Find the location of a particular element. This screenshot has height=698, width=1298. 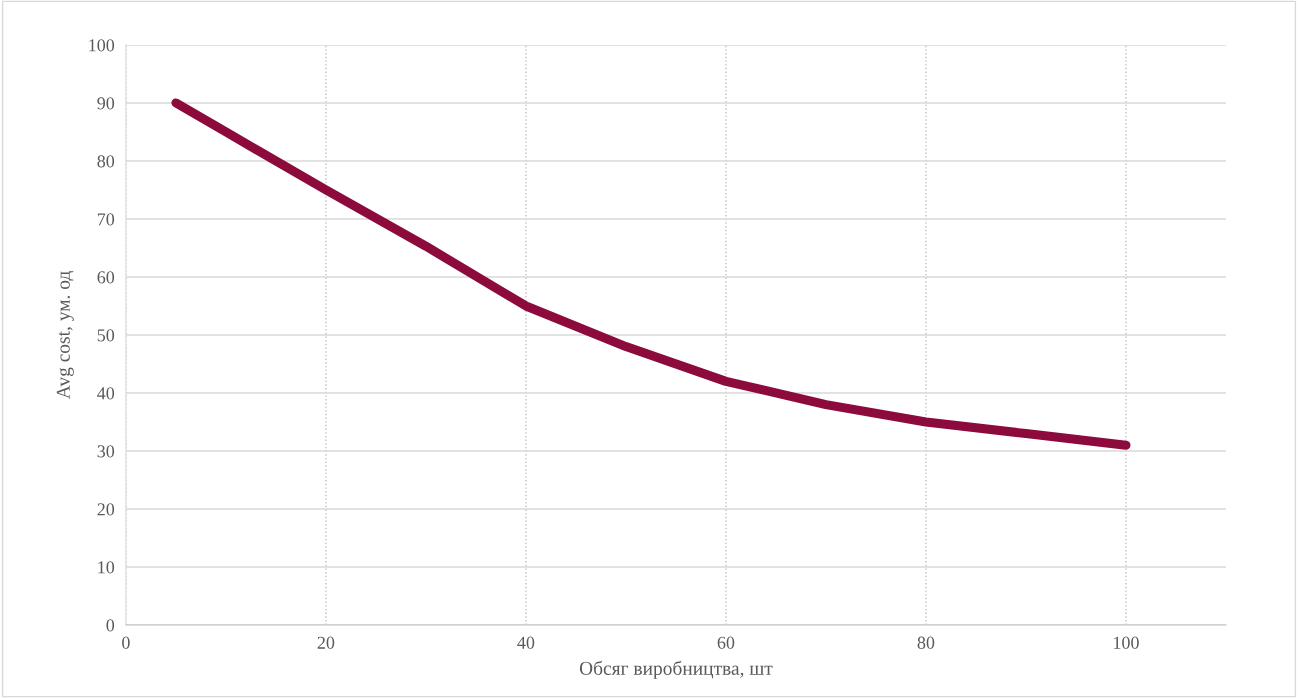

y-tick-label: 10 is located at coordinates (106, 567).